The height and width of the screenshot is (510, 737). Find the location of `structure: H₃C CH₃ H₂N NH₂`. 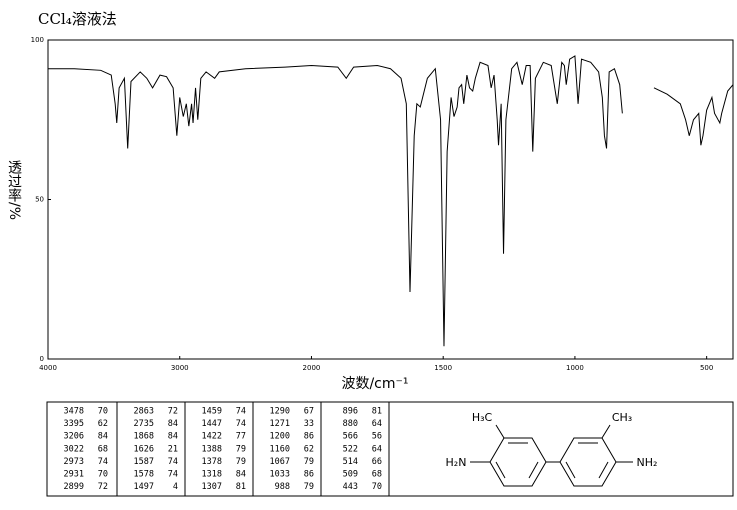

structure: H₃C CH₃ H₂N NH₂ is located at coordinates (552, 449).